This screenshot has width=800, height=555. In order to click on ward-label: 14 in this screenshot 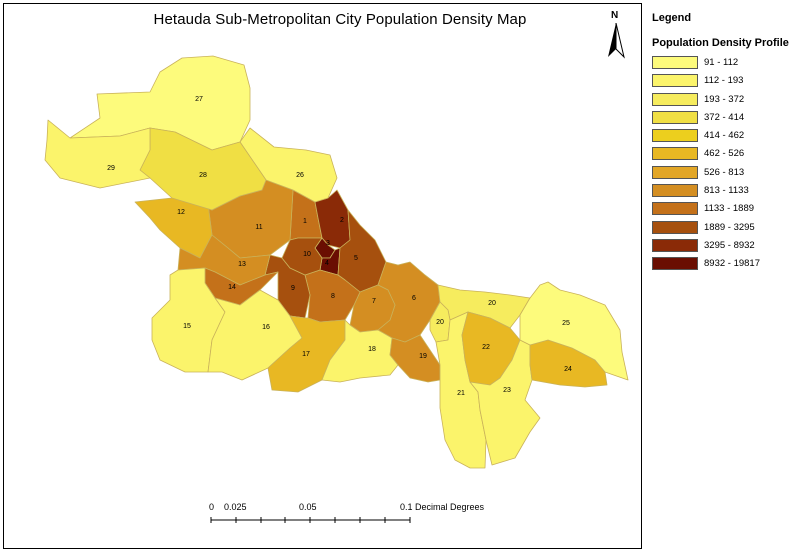, I will do `click(232, 287)`.